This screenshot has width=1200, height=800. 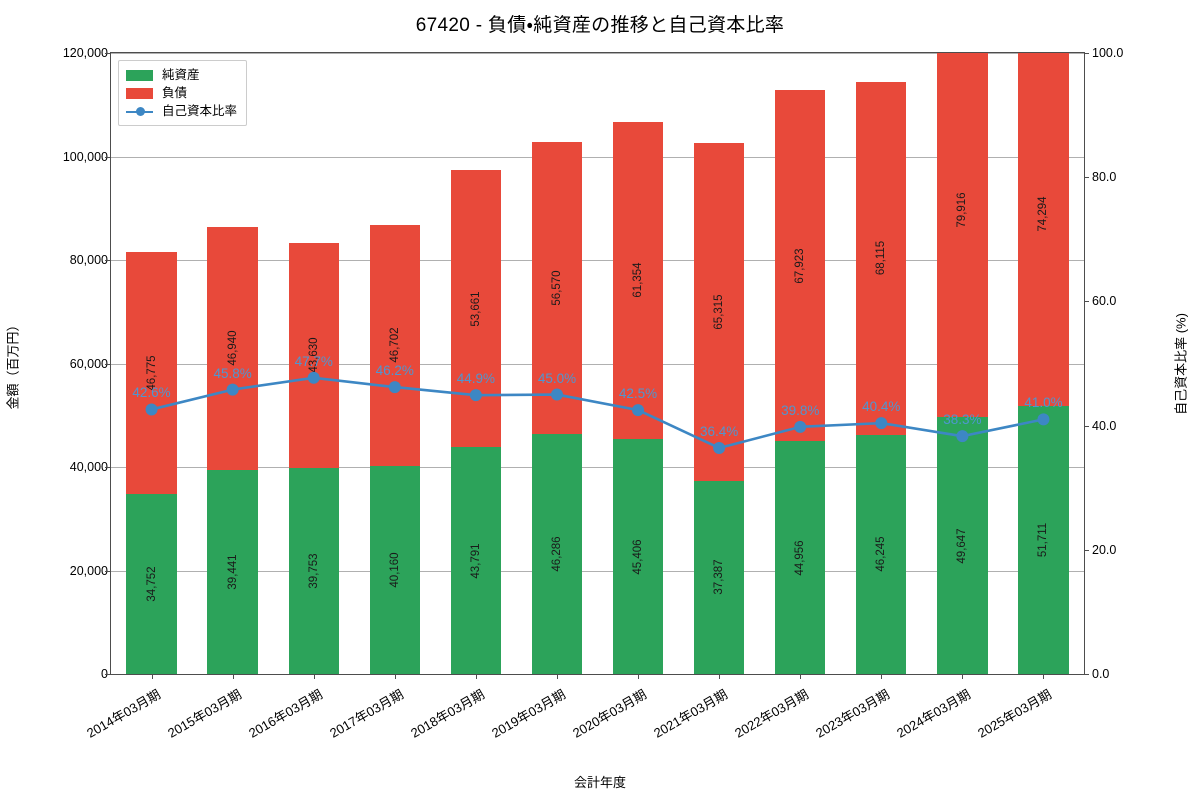 What do you see at coordinates (139, 111) in the screenshot?
I see `legend-line-equity-ratio` at bounding box center [139, 111].